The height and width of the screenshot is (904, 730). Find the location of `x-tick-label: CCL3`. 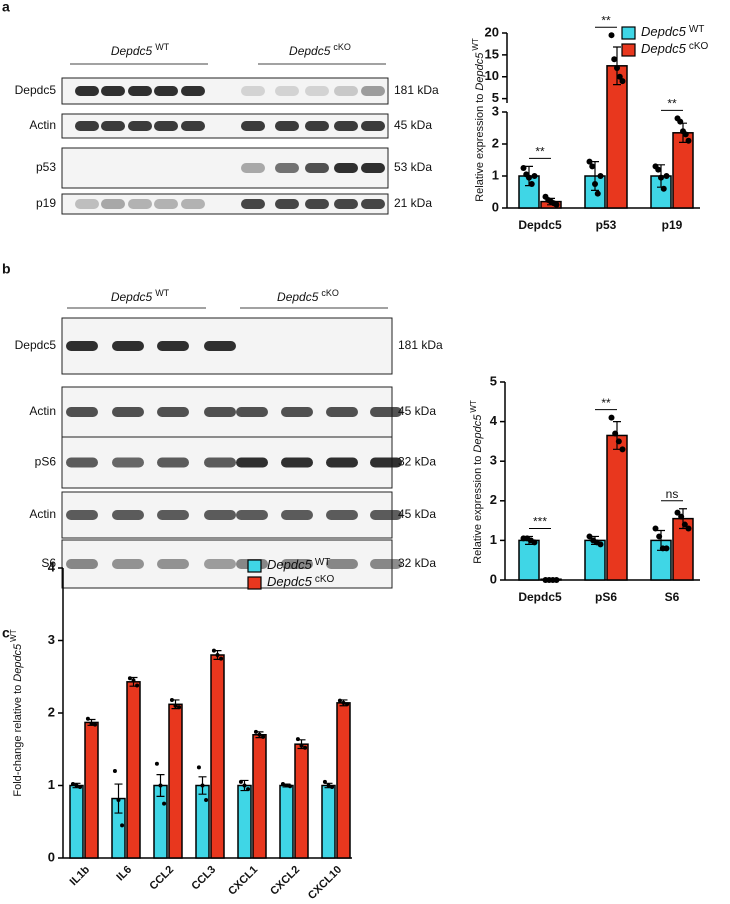

x-tick-label: CCL3 is located at coordinates (203, 878).